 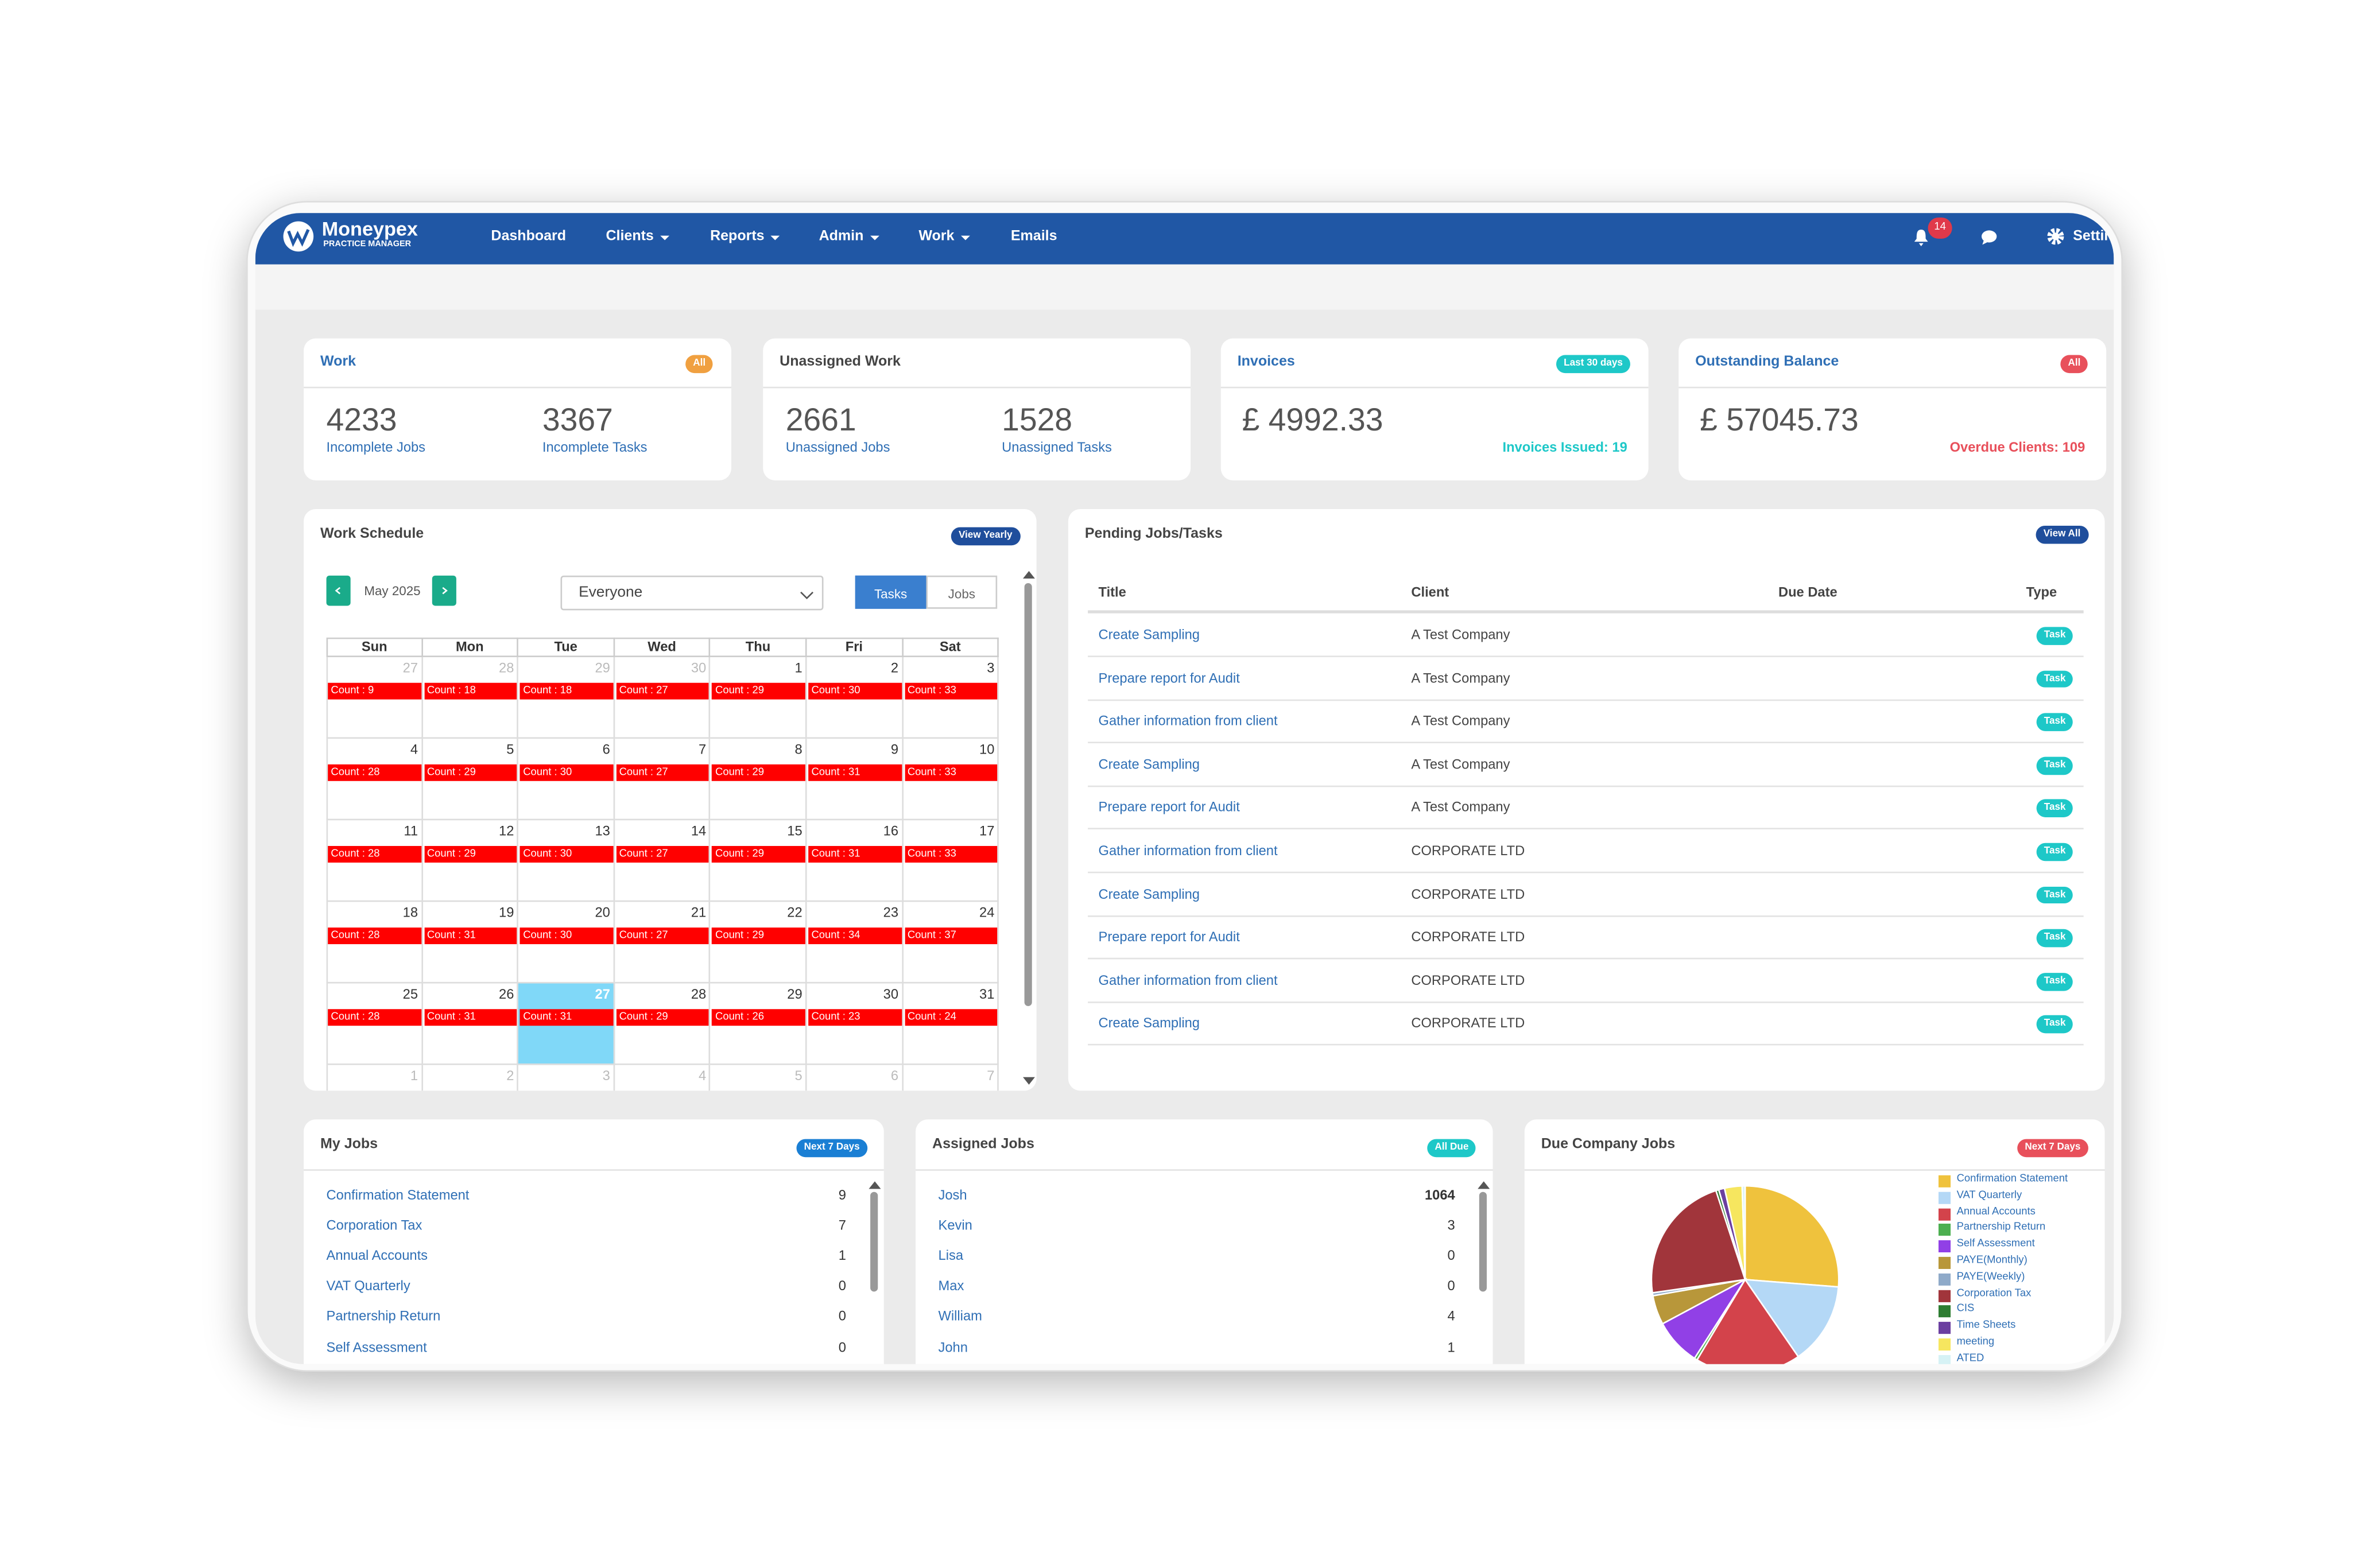 What do you see at coordinates (374, 1225) in the screenshot?
I see `job-name: Corporation Tax` at bounding box center [374, 1225].